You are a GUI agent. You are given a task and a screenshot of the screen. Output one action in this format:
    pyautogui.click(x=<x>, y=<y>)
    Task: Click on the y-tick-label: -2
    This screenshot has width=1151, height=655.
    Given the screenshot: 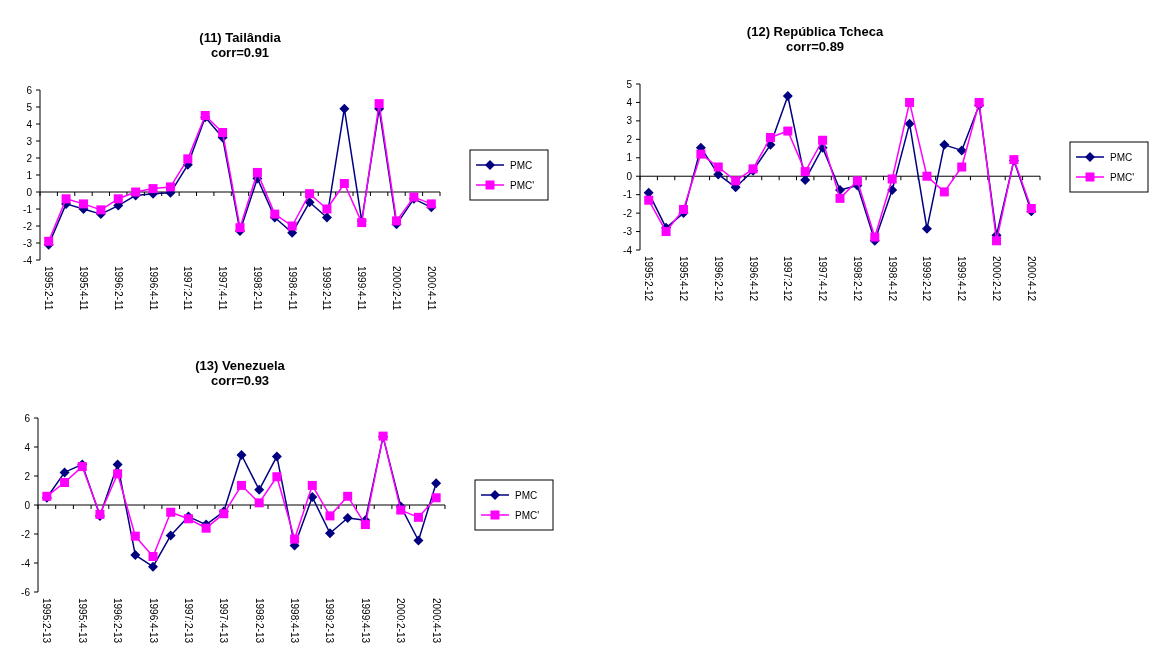 What is the action you would take?
    pyautogui.click(x=26, y=534)
    